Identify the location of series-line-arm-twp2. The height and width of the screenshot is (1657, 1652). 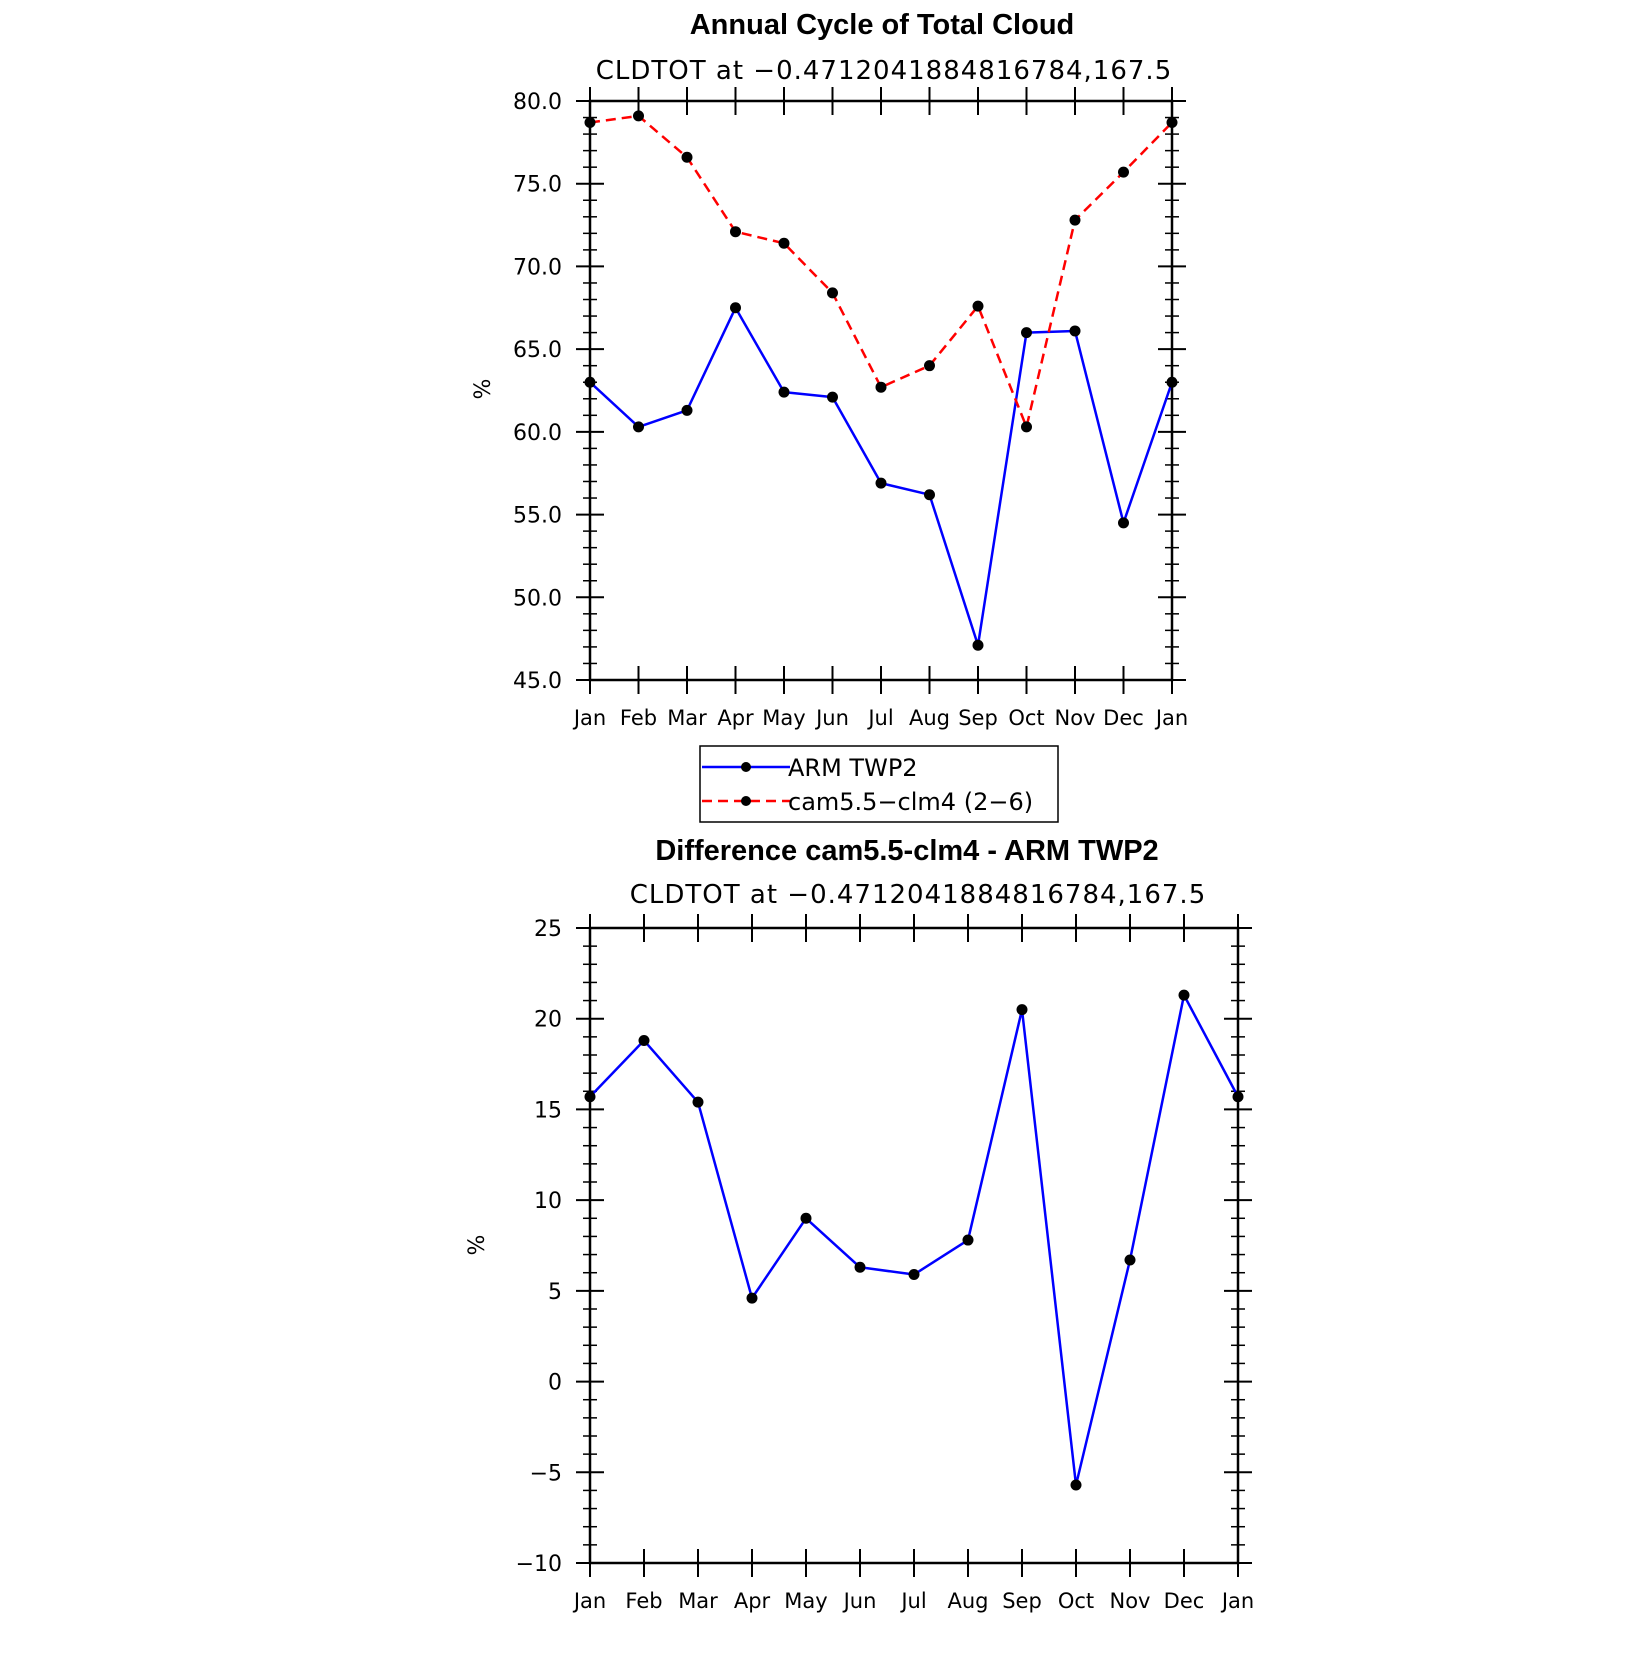
(881, 476).